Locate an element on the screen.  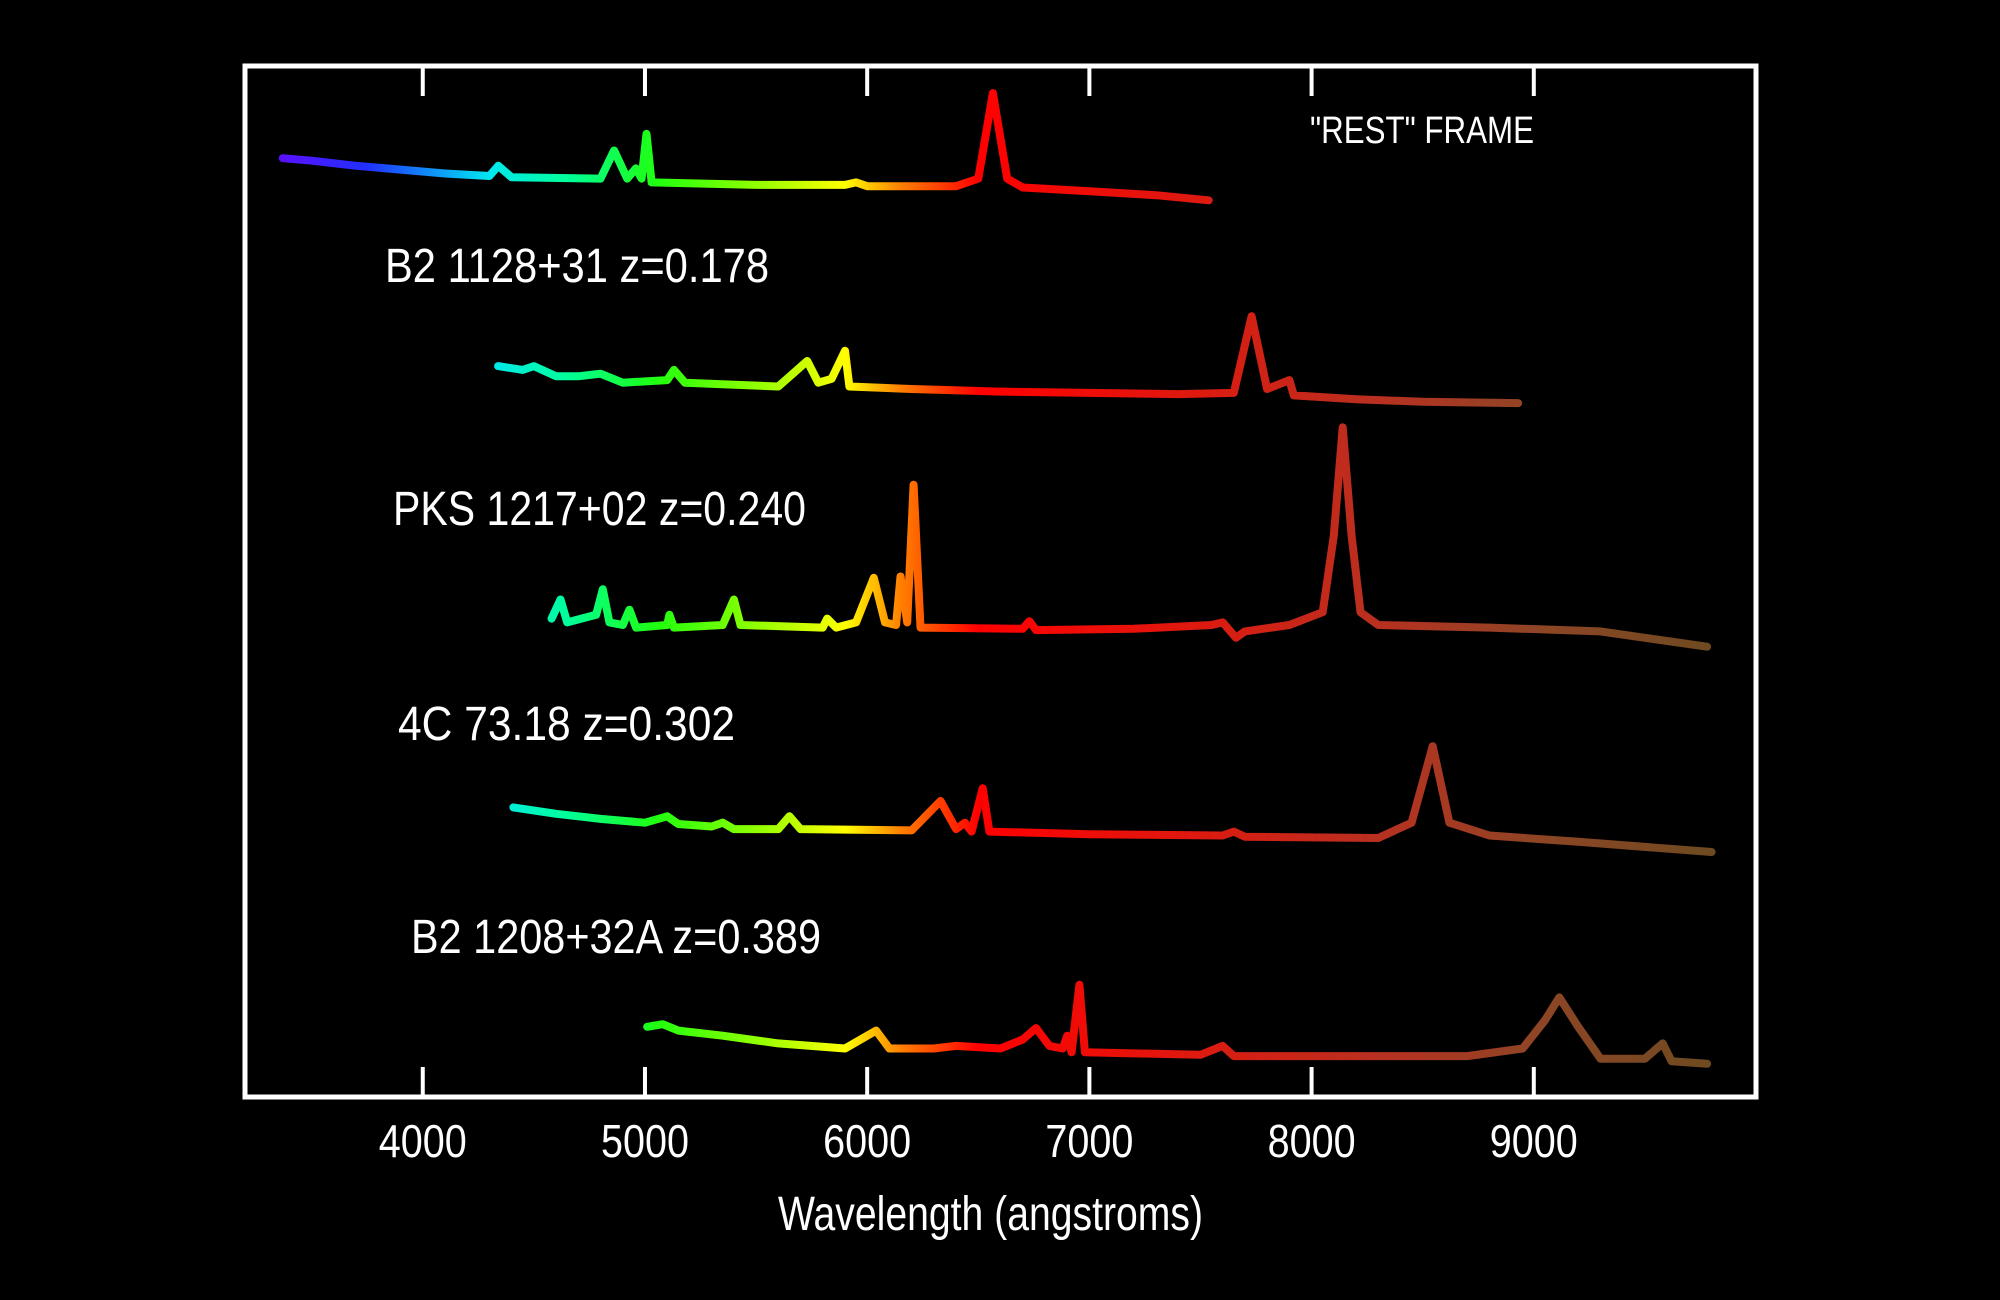
x-tick-label: 4000 is located at coordinates (423, 1141).